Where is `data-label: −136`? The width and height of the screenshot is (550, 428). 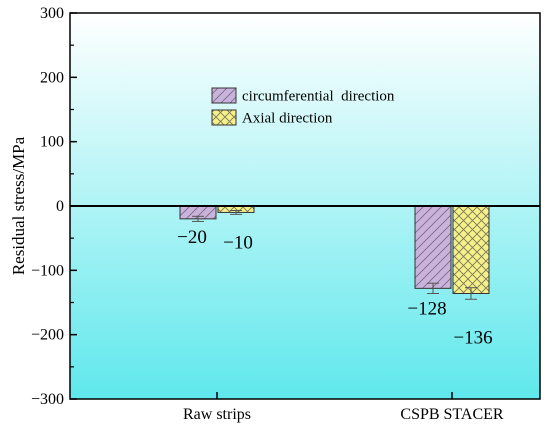
data-label: −136 is located at coordinates (472, 337).